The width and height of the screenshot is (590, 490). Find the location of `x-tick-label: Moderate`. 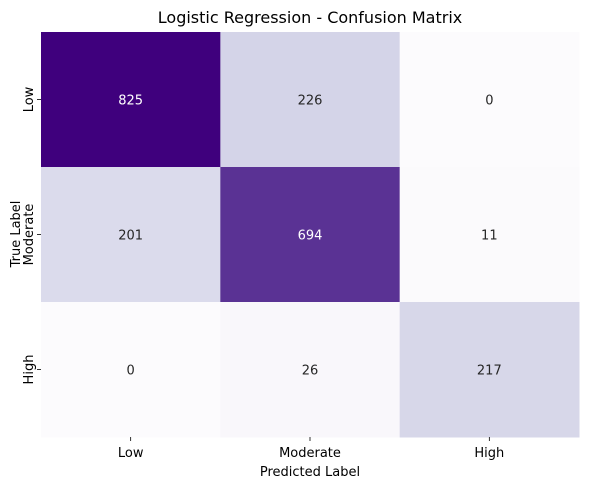

x-tick-label: Moderate is located at coordinates (310, 453).